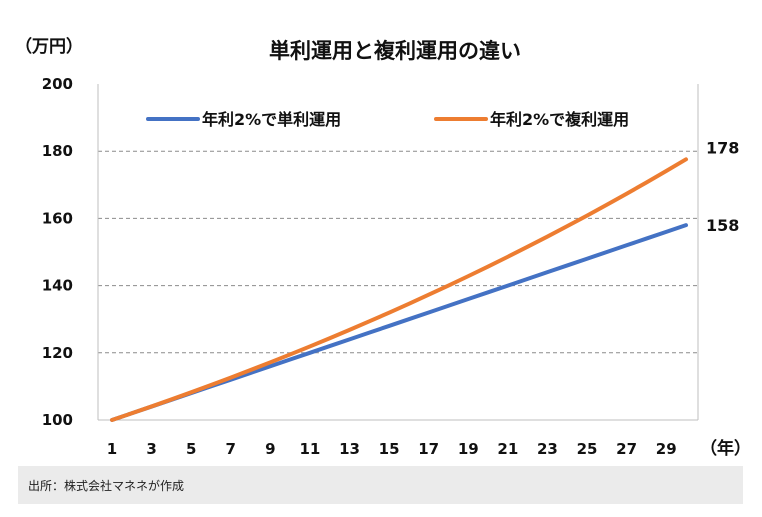 The image size is (762, 517). What do you see at coordinates (57, 353) in the screenshot?
I see `y-tick-label-120: 120` at bounding box center [57, 353].